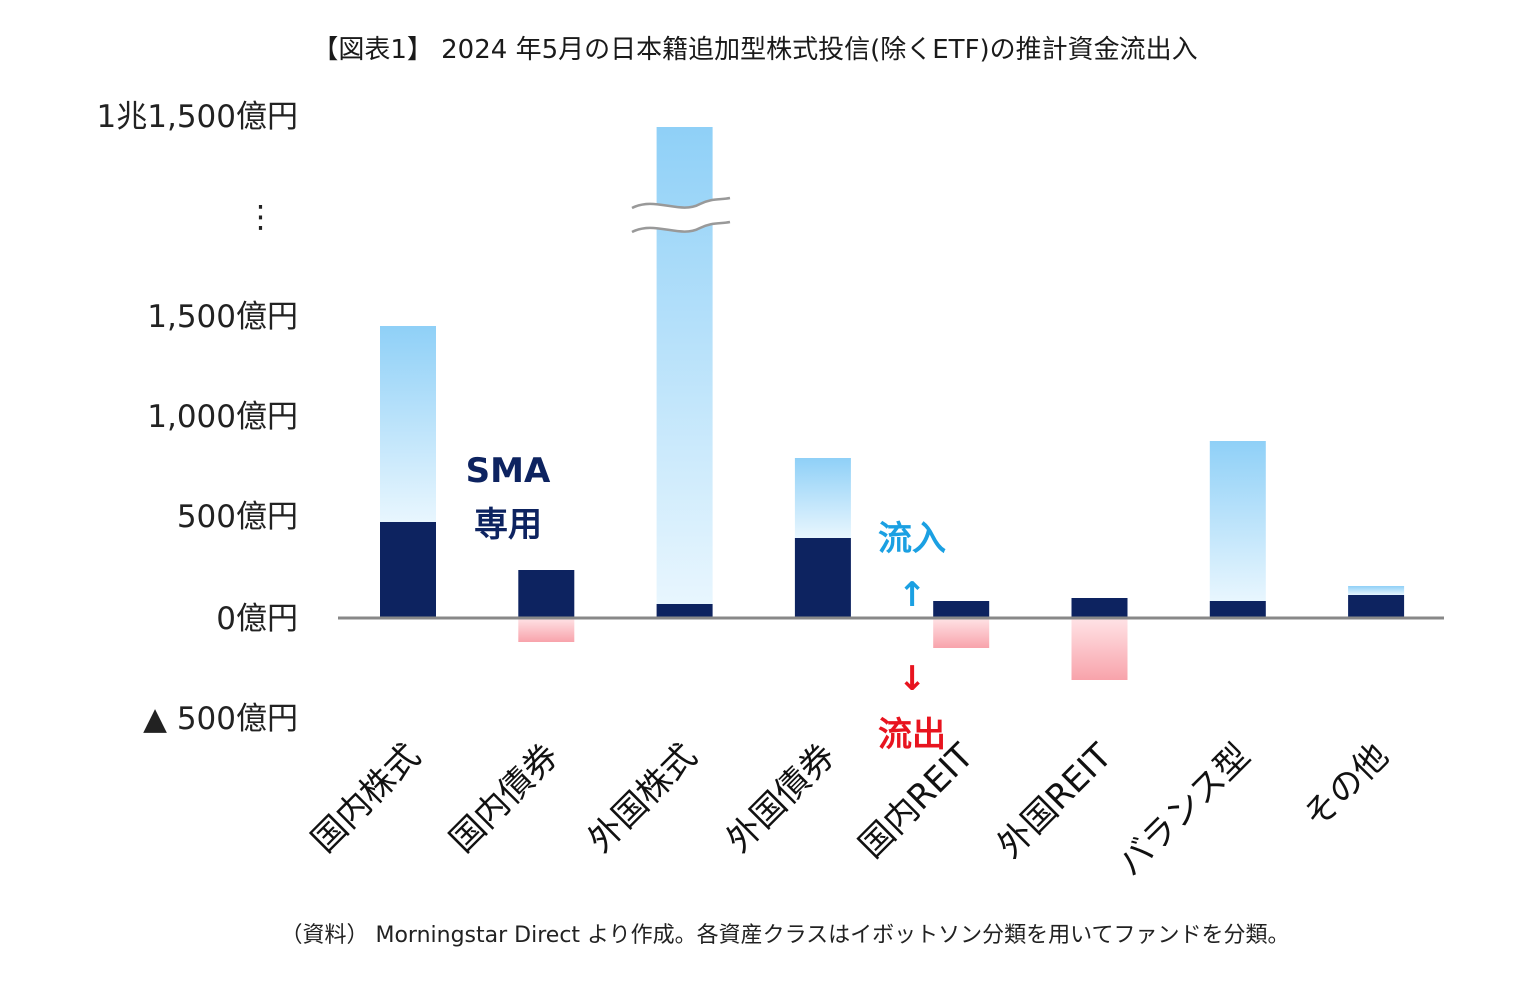  I want to click on x-tick-label: バランス型, so click(1184, 810).